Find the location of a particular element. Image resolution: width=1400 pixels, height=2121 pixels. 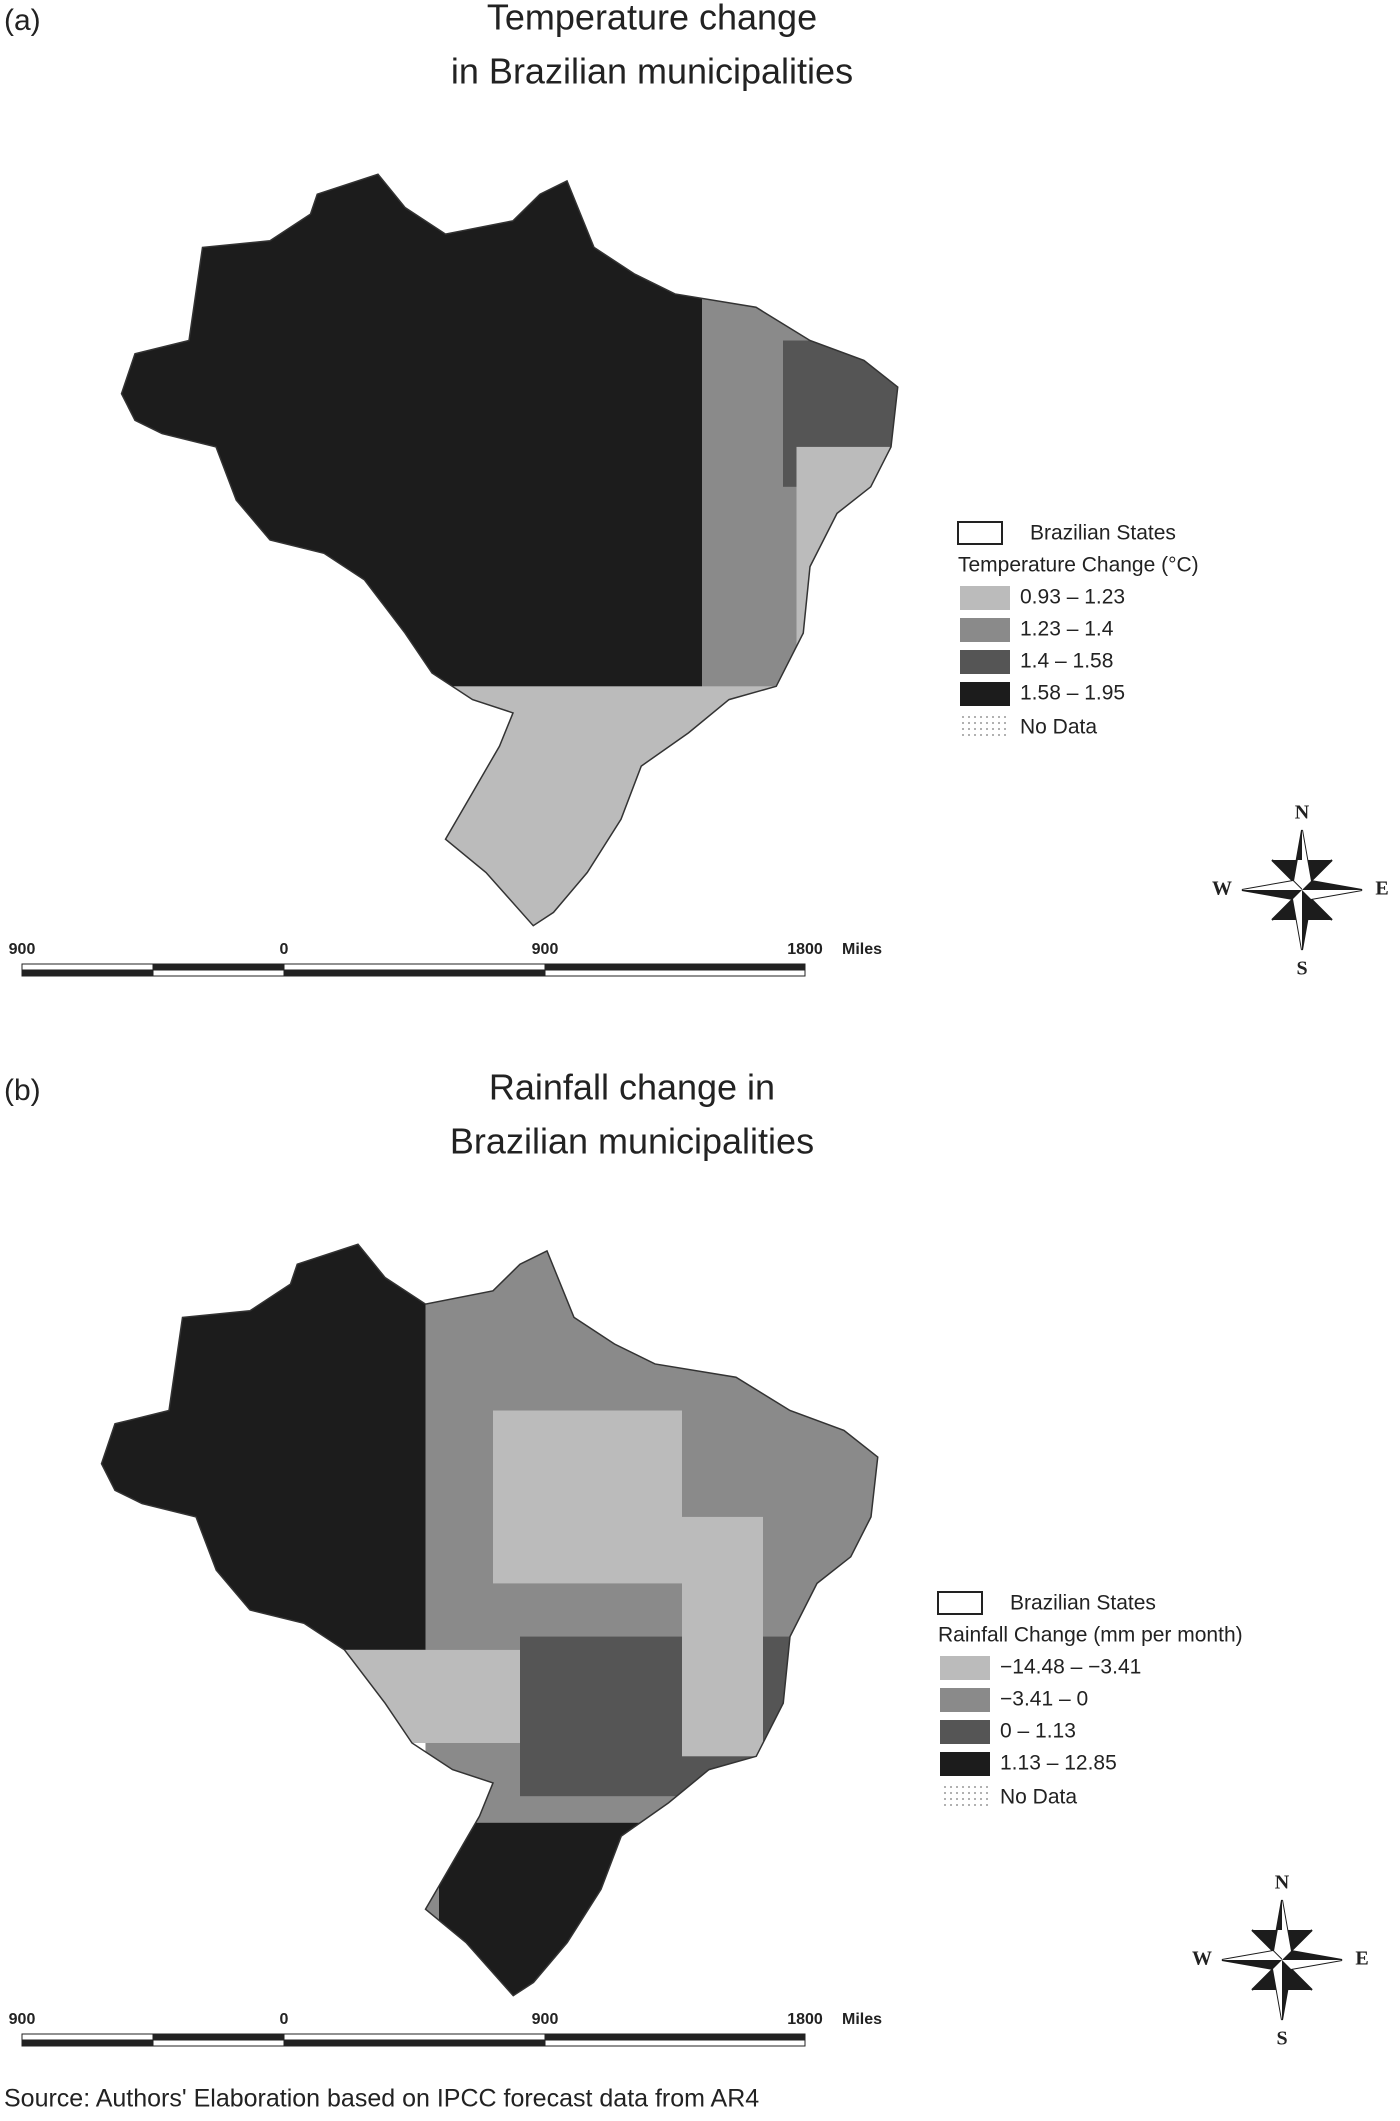

legend-title: Rainfall Change (mm per month) is located at coordinates (1090, 1635).